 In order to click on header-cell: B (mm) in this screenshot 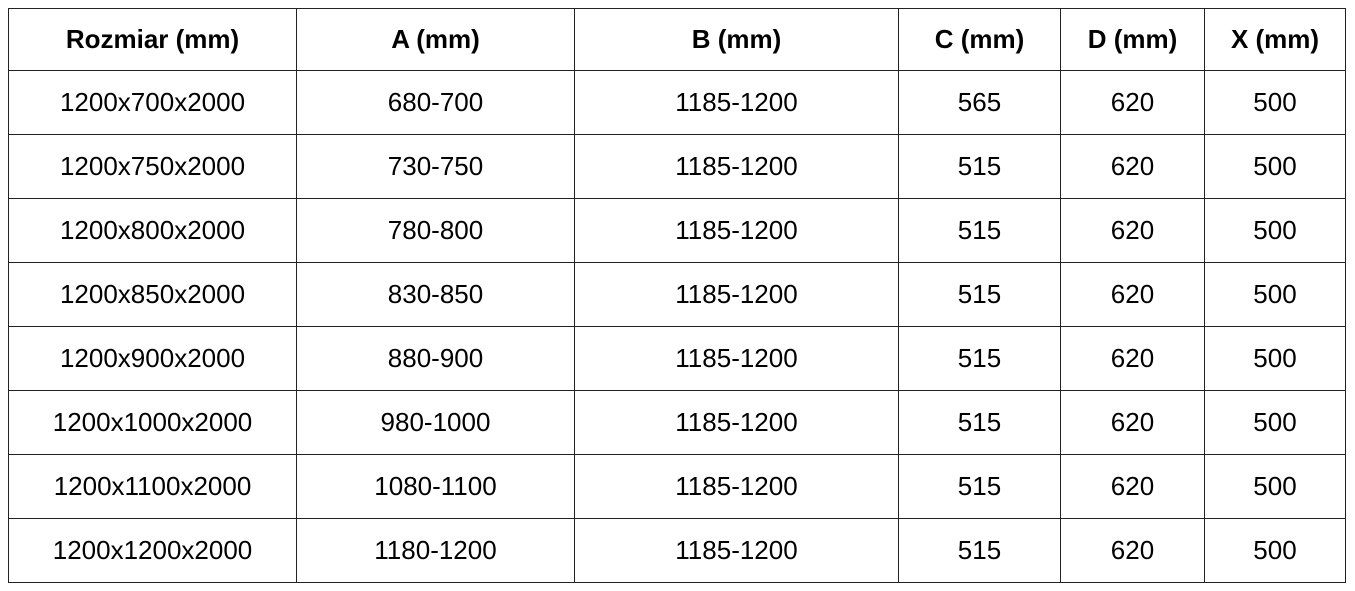, I will do `click(736, 39)`.